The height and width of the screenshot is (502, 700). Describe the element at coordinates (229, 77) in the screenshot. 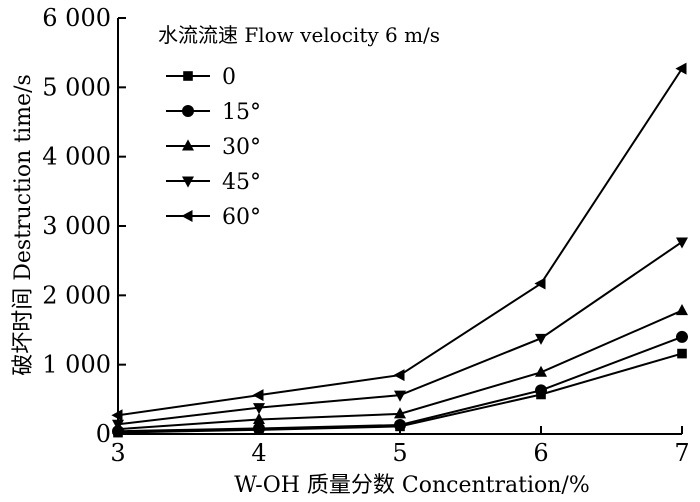

I see `legend-label: 0` at that location.